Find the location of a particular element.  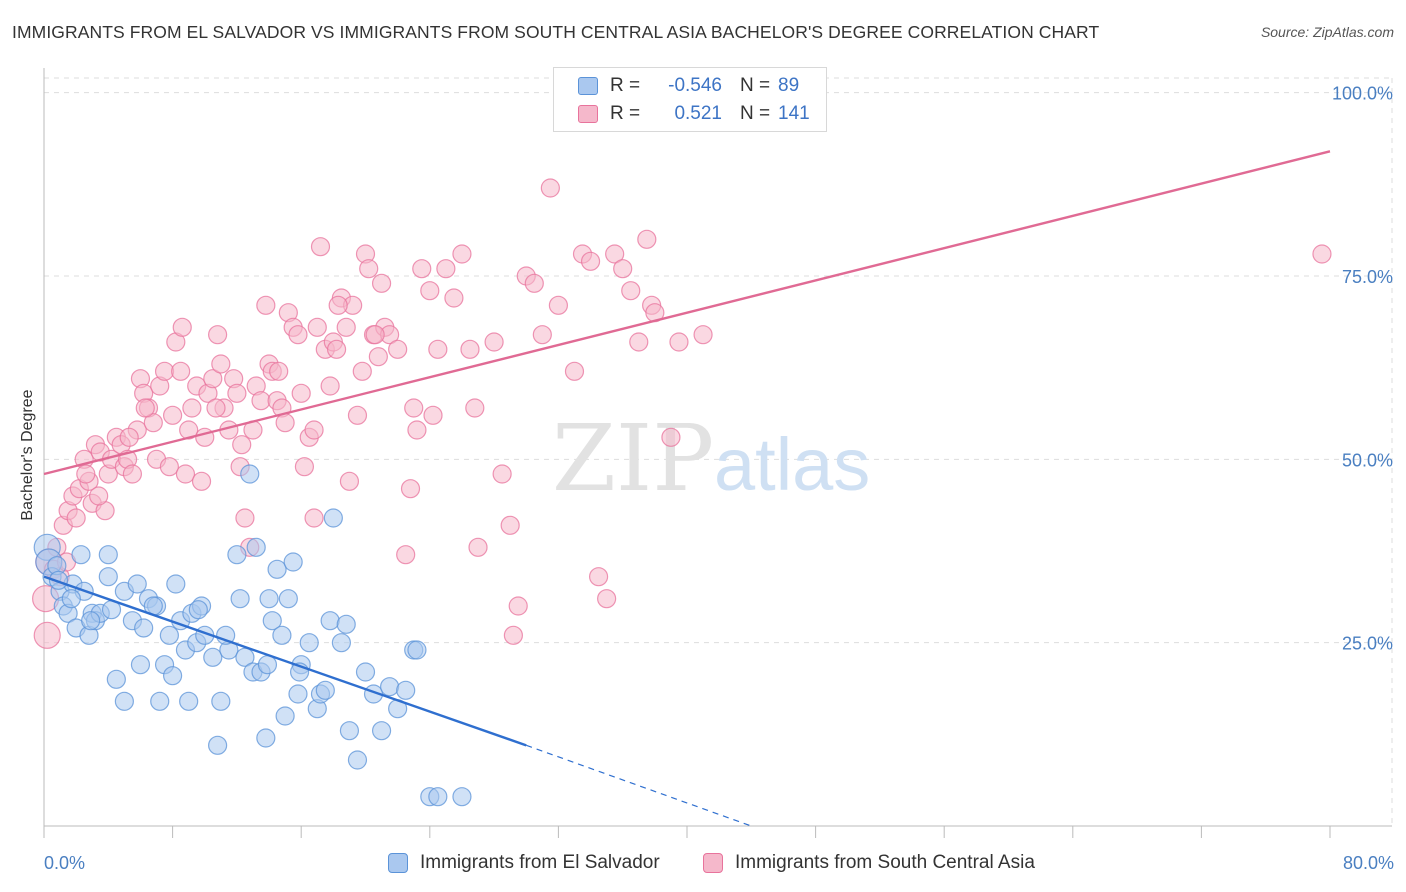

legend-swatch-blue is located at coordinates (398, 863).